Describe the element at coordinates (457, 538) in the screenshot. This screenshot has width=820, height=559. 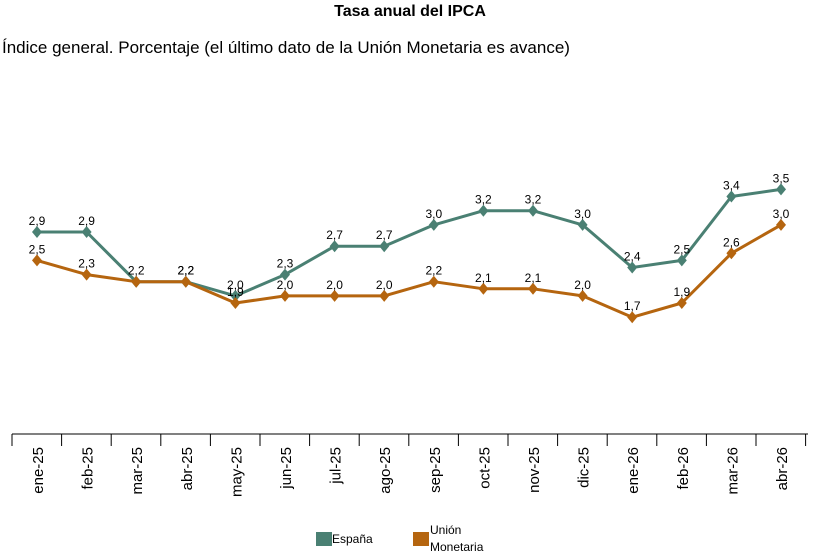
I see `legend-label-union-monetaria: Unión Monetaria` at that location.